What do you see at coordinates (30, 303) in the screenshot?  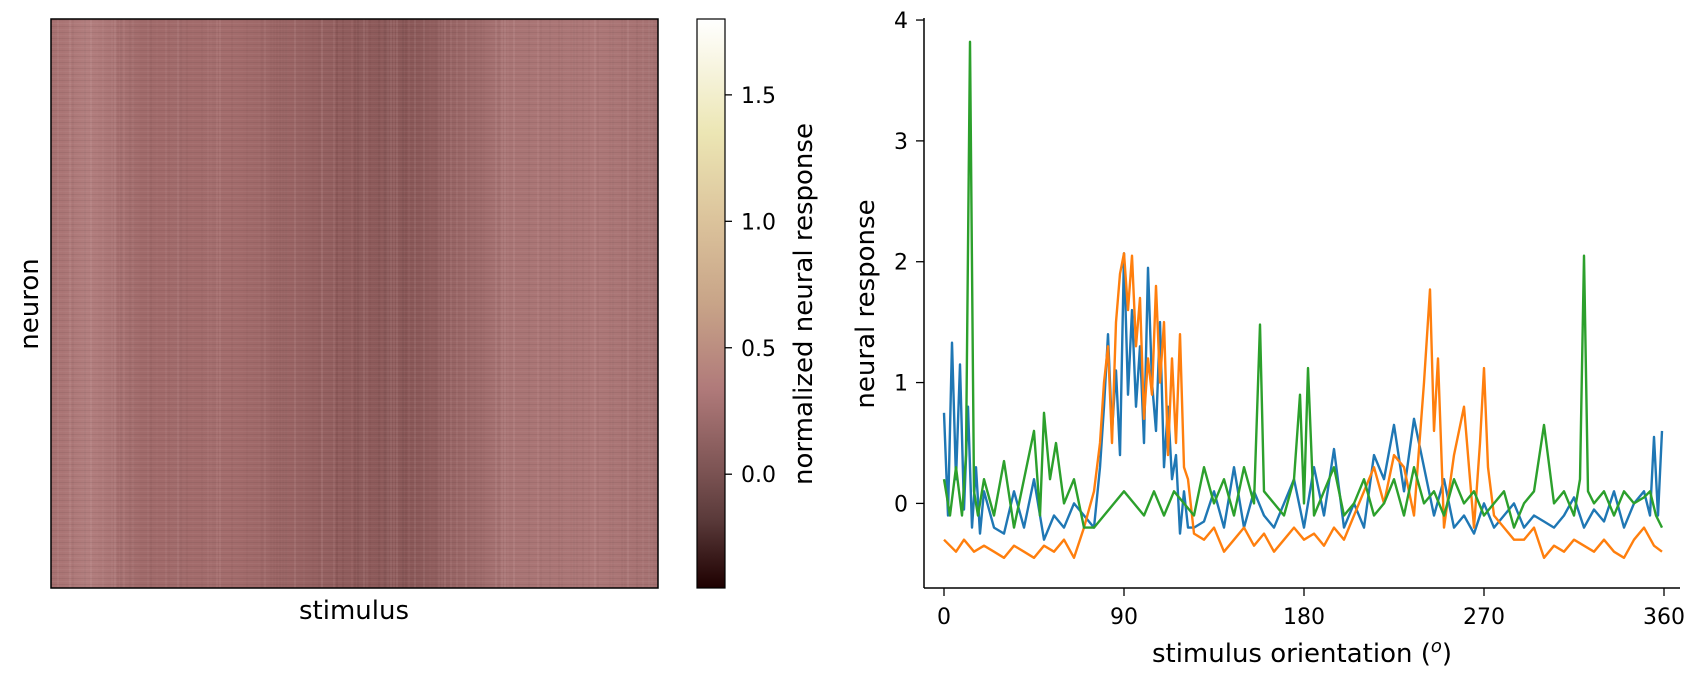 I see `heatmap-ylabel: neuron` at bounding box center [30, 303].